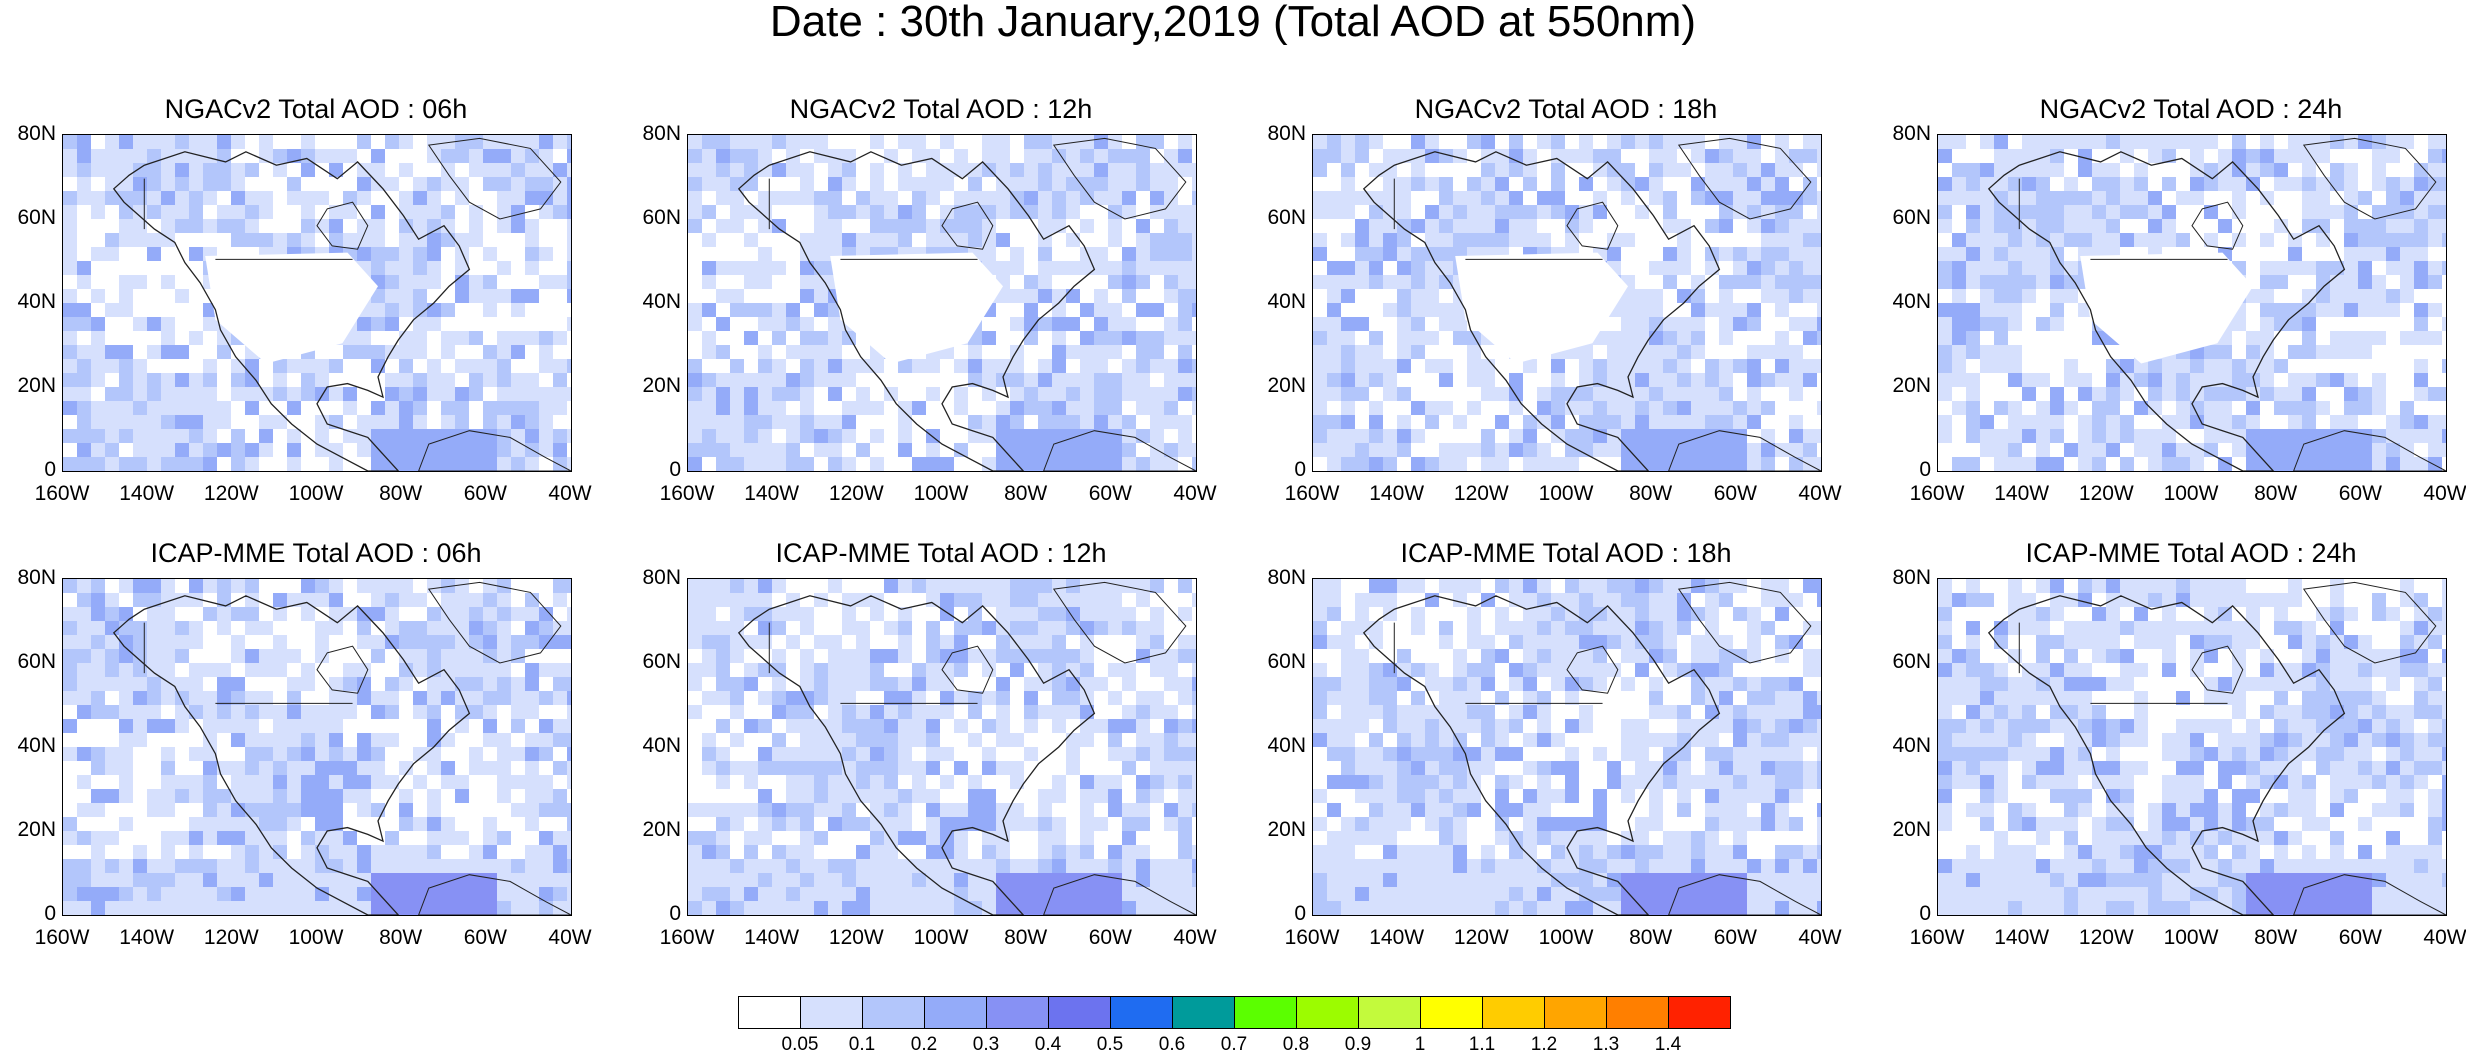 The image size is (2466, 1056). I want to click on colorbar-swatch, so click(1637, 1012).